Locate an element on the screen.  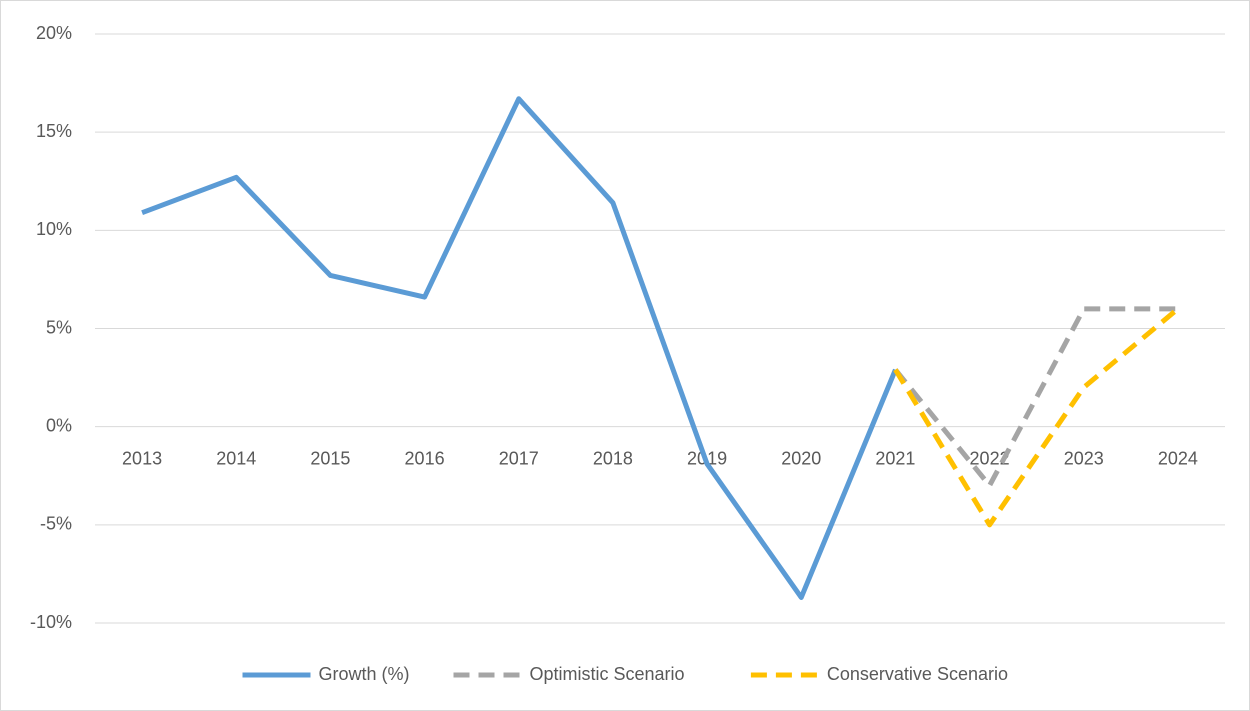
y-tick-label: 10% is located at coordinates (54, 229).